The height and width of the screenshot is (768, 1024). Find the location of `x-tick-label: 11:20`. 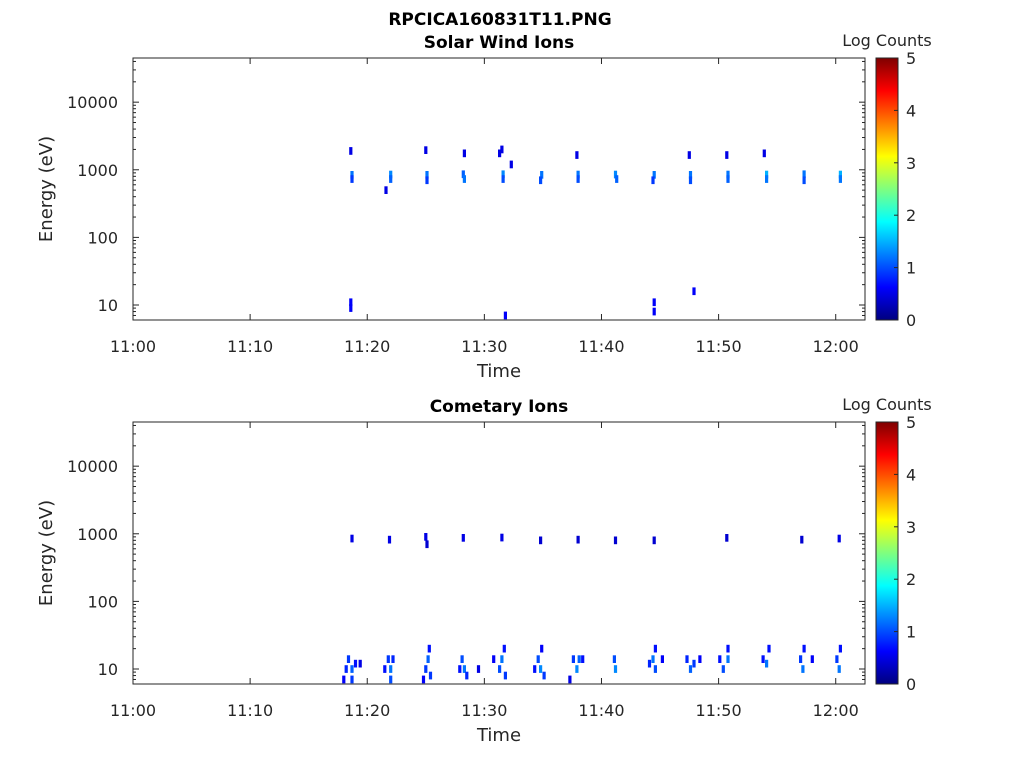

x-tick-label: 11:20 is located at coordinates (367, 710).